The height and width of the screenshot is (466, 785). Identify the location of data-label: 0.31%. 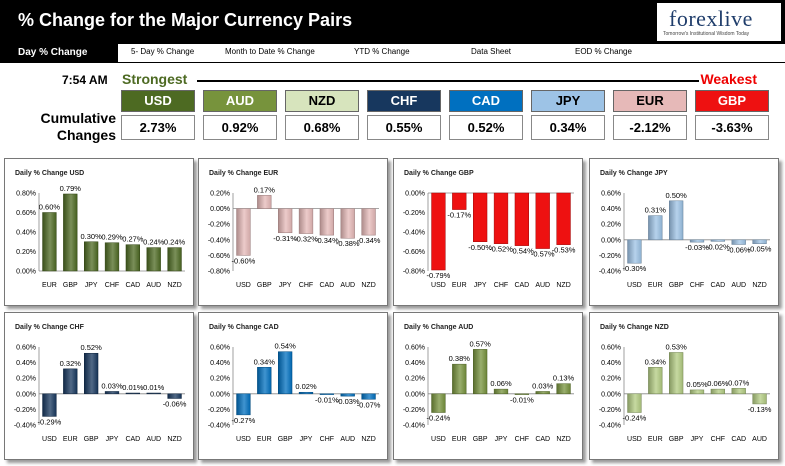
(656, 210).